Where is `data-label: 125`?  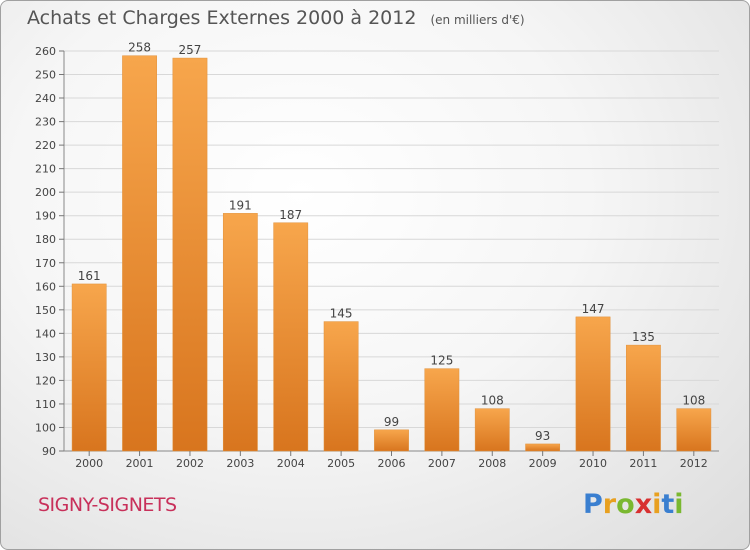 data-label: 125 is located at coordinates (441, 361).